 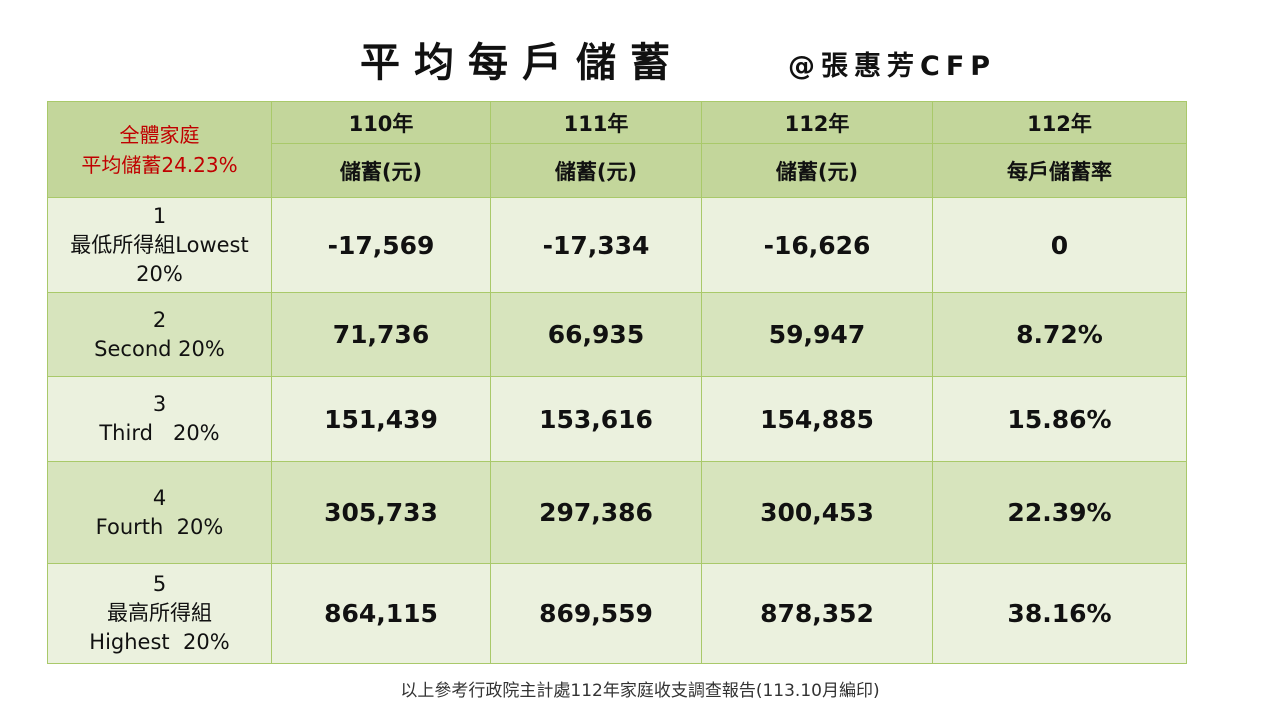 What do you see at coordinates (381, 122) in the screenshot?
I see `column-year: 110年` at bounding box center [381, 122].